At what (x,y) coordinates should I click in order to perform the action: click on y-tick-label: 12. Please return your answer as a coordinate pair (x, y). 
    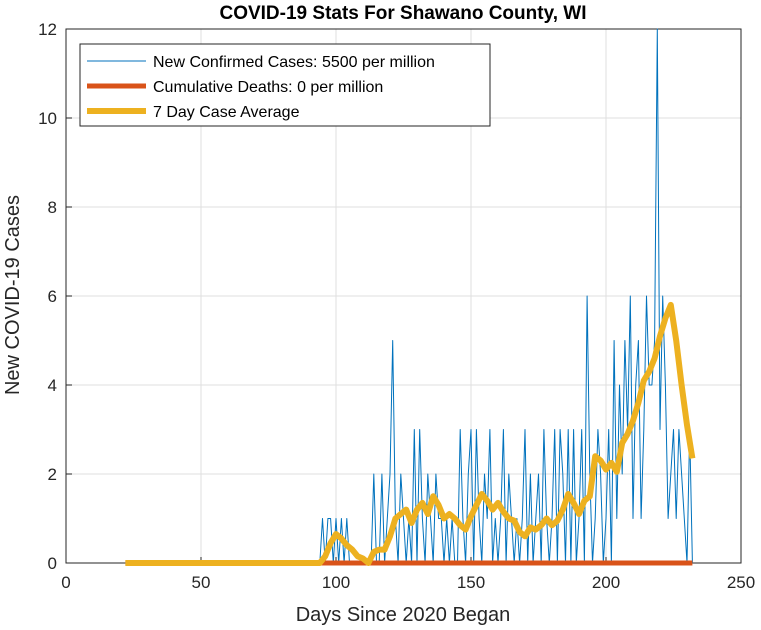
    Looking at the image, I should click on (47, 29).